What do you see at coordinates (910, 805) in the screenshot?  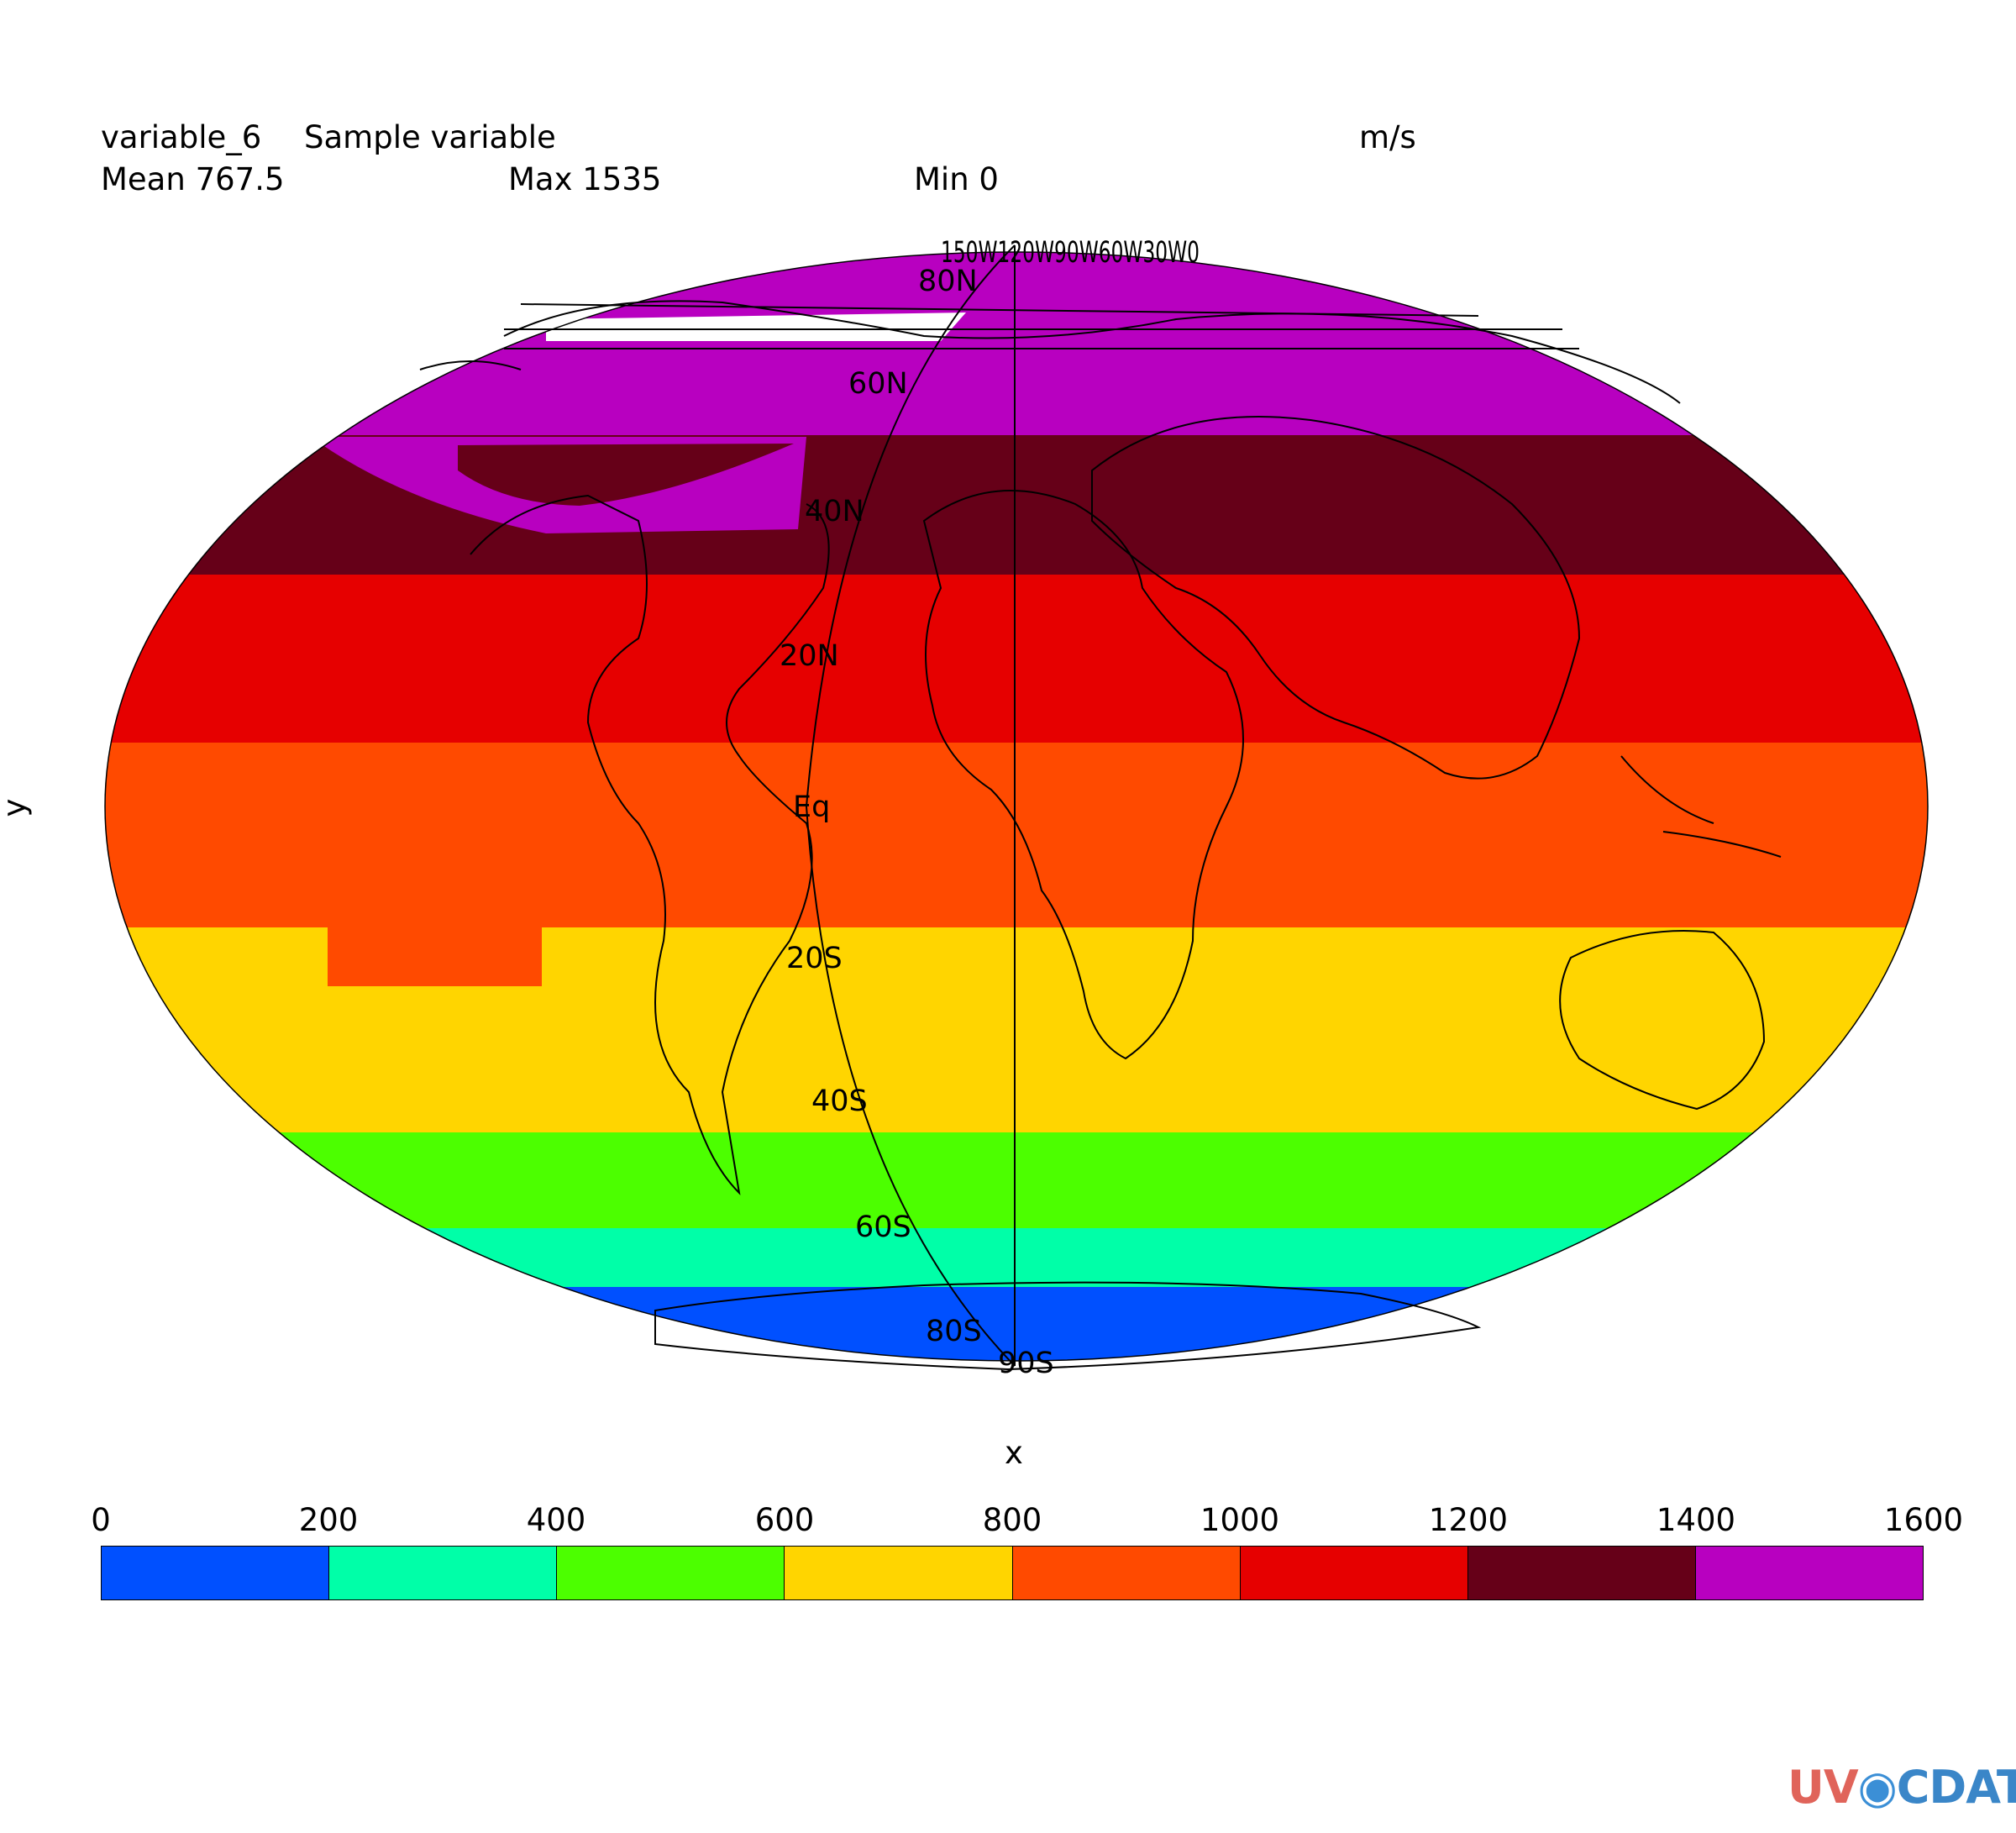 I see `meridian-line` at bounding box center [910, 805].